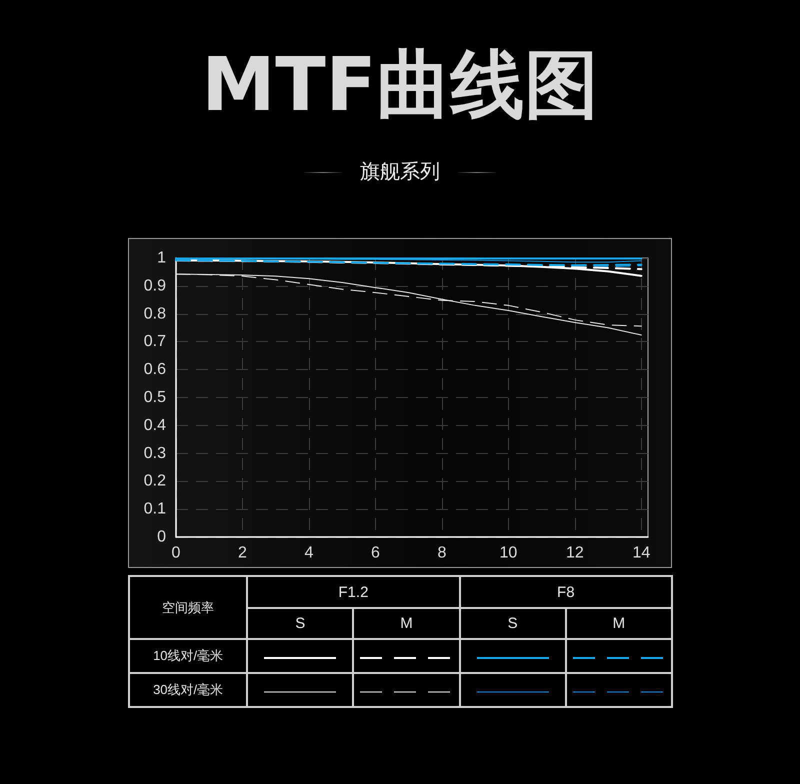  What do you see at coordinates (375, 553) in the screenshot?
I see `x-tick-label: 6` at bounding box center [375, 553].